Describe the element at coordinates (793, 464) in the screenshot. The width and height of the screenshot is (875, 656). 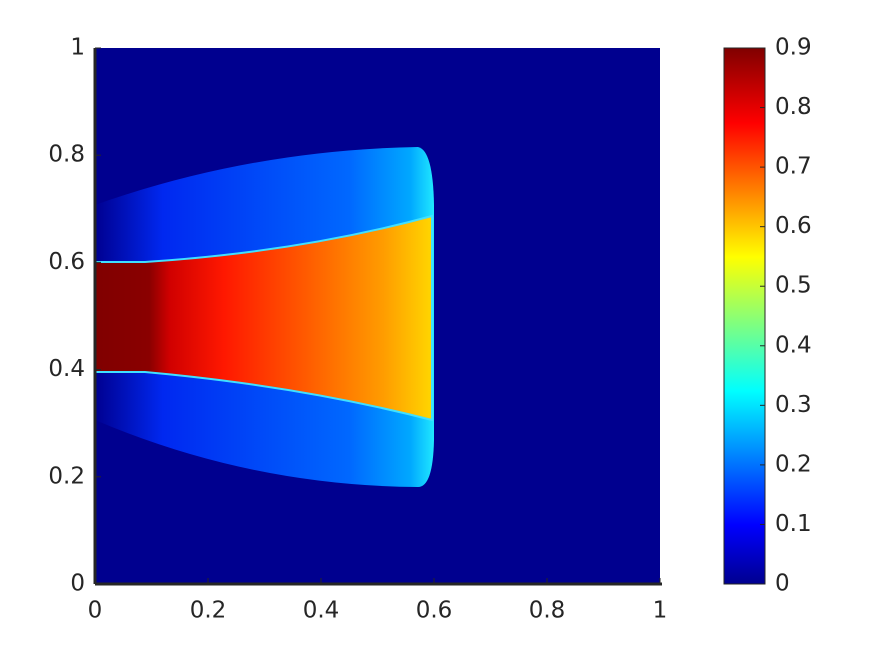
I see `colorbar-tick-label: 0.2` at that location.